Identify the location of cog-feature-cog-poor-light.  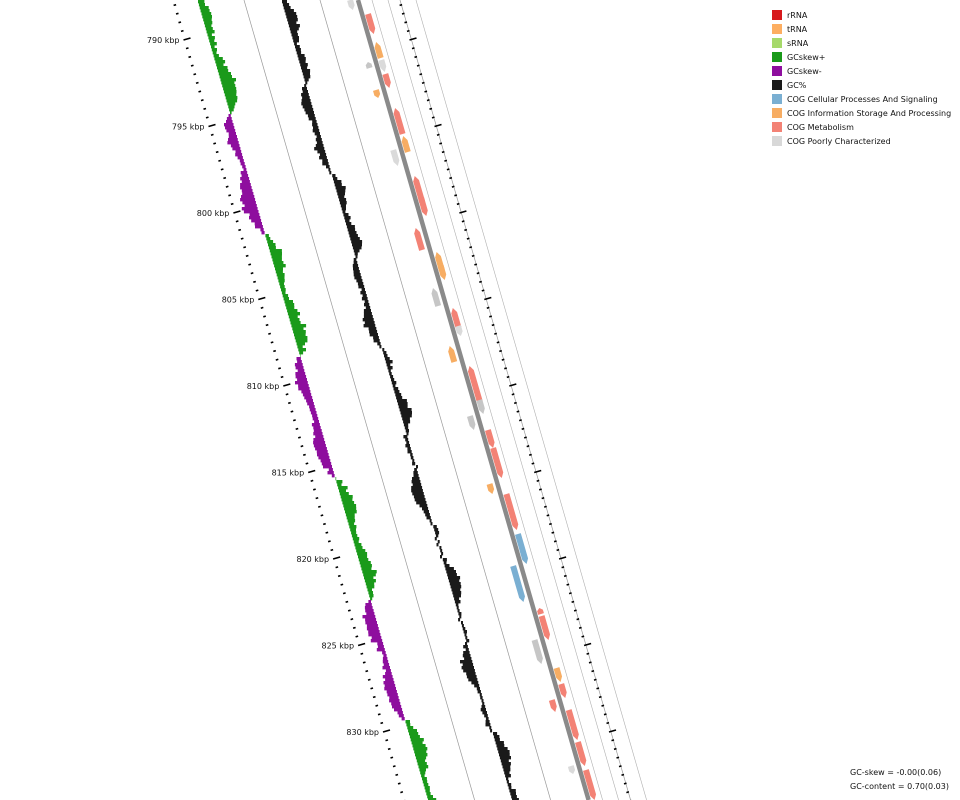
(571, 769).